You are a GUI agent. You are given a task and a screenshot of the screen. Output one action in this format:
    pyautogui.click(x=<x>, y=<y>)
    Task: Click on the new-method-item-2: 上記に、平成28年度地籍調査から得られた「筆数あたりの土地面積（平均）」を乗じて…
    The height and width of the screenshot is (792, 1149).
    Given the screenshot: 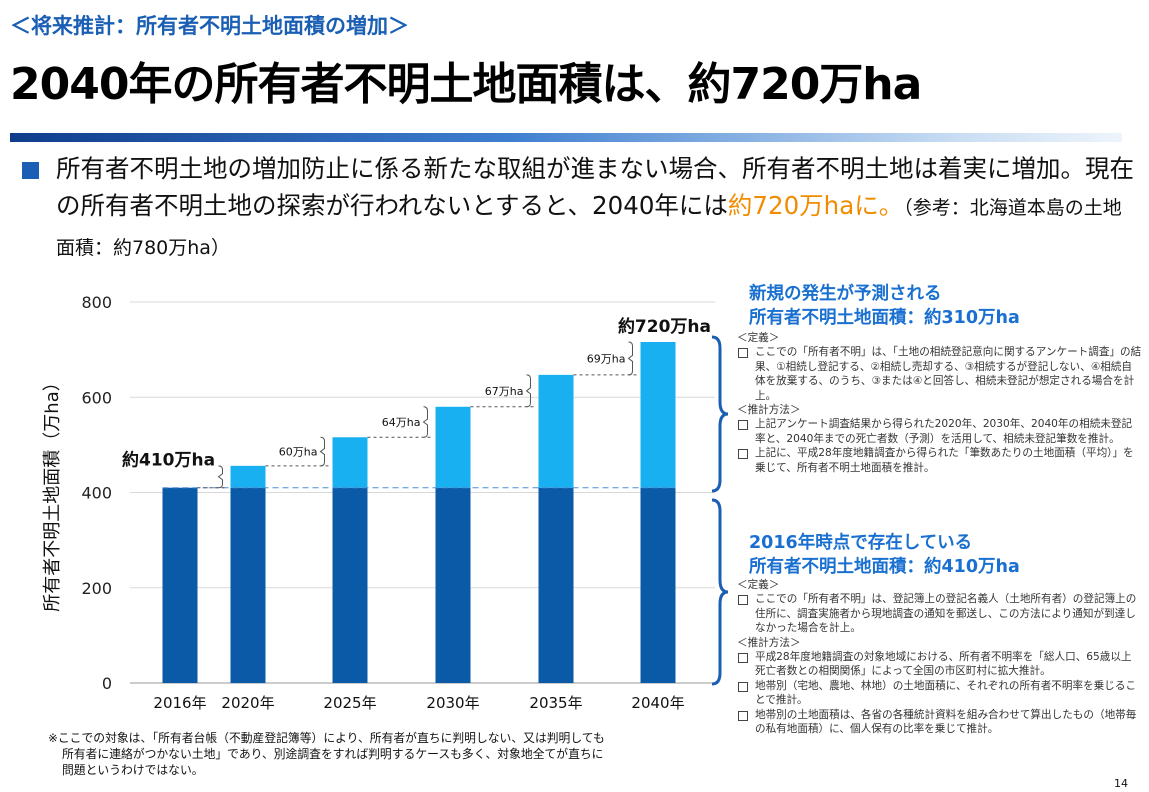 What is the action you would take?
    pyautogui.click(x=939, y=460)
    